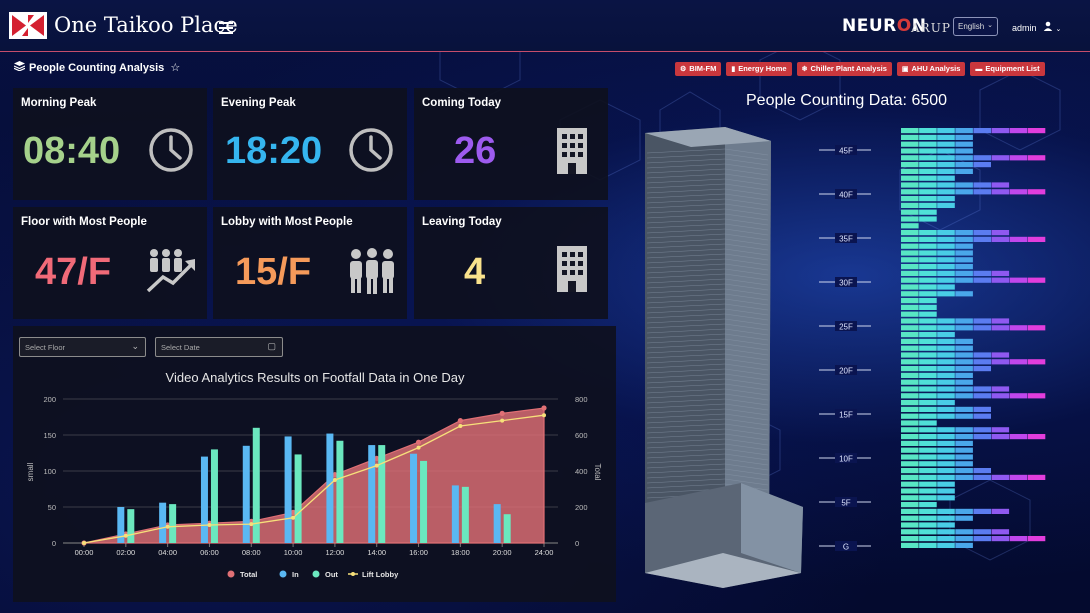 This screenshot has height=613, width=1090. Describe the element at coordinates (84, 552) in the screenshot. I see `x-tick-label: 00:00` at that location.